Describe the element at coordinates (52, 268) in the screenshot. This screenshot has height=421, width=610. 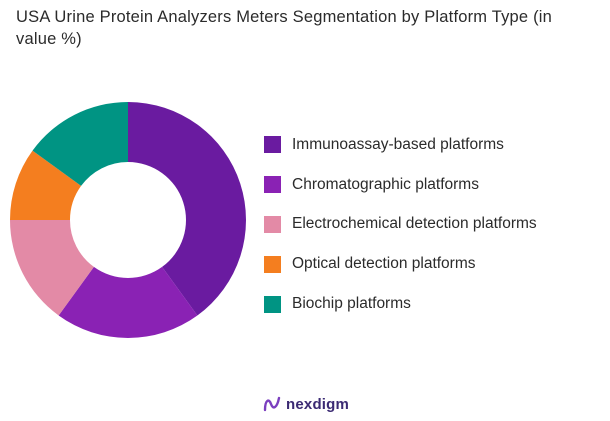
I see `slice-electrochemical` at that location.